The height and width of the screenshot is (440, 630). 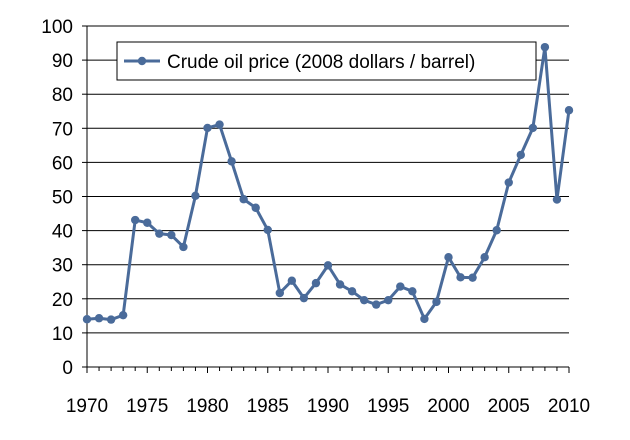 I want to click on data-point-1995, so click(x=388, y=300).